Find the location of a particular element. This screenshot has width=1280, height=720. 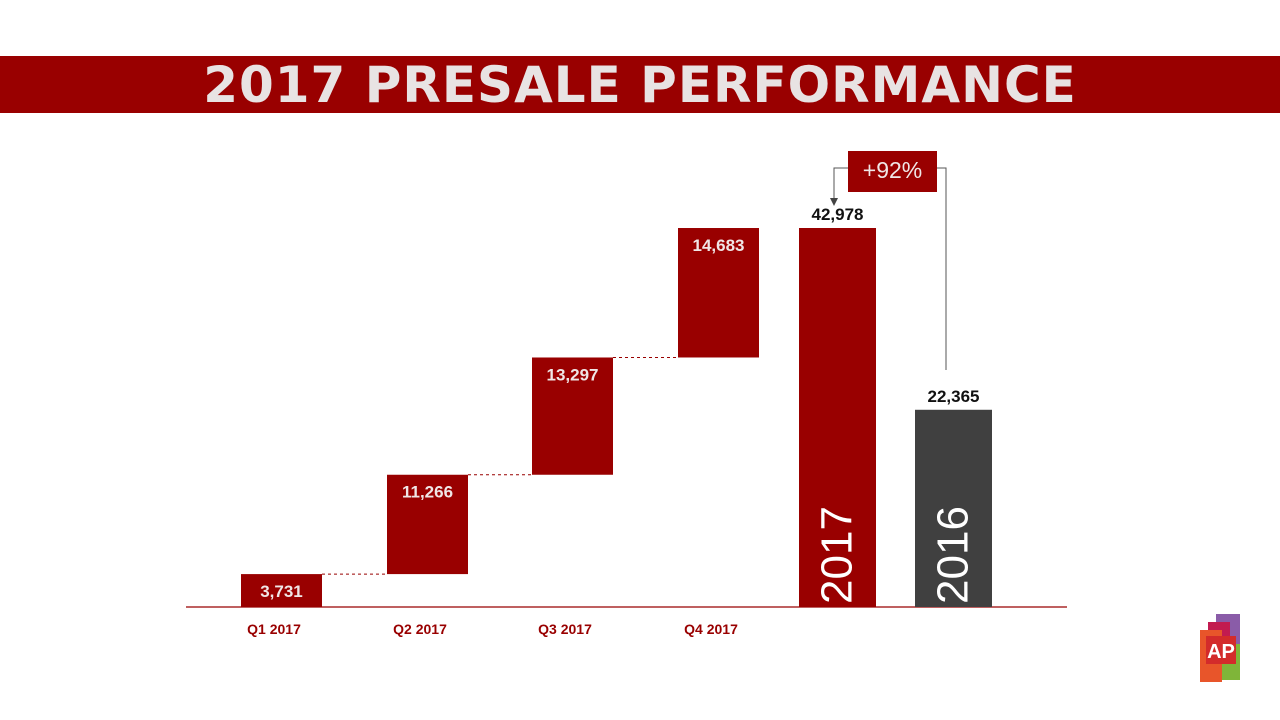

growth-badge is located at coordinates (892, 171).